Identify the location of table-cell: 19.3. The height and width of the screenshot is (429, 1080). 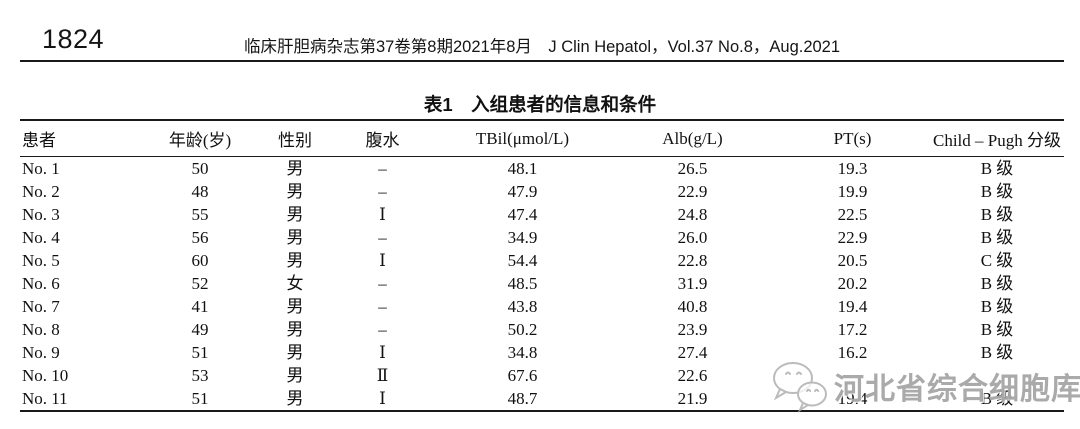
(852, 168).